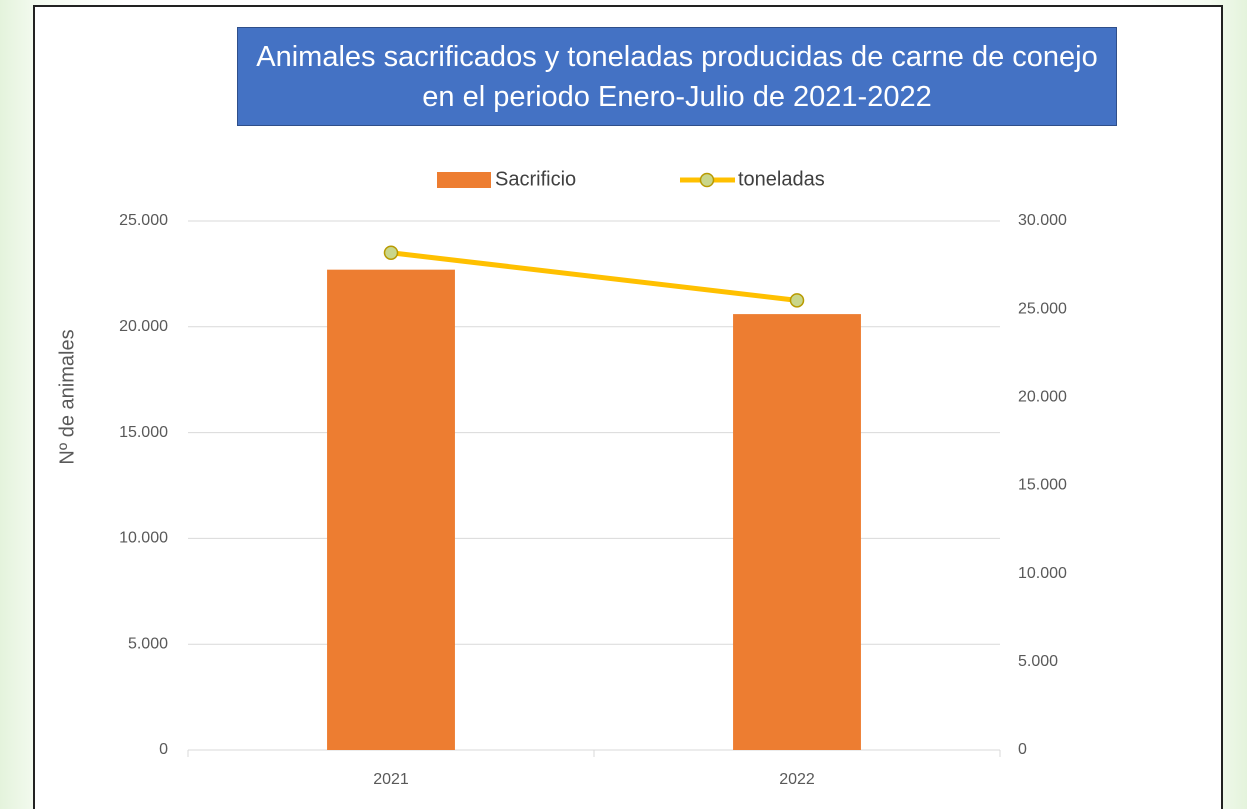  Describe the element at coordinates (391, 779) in the screenshot. I see `x-tick-label: 2021` at that location.